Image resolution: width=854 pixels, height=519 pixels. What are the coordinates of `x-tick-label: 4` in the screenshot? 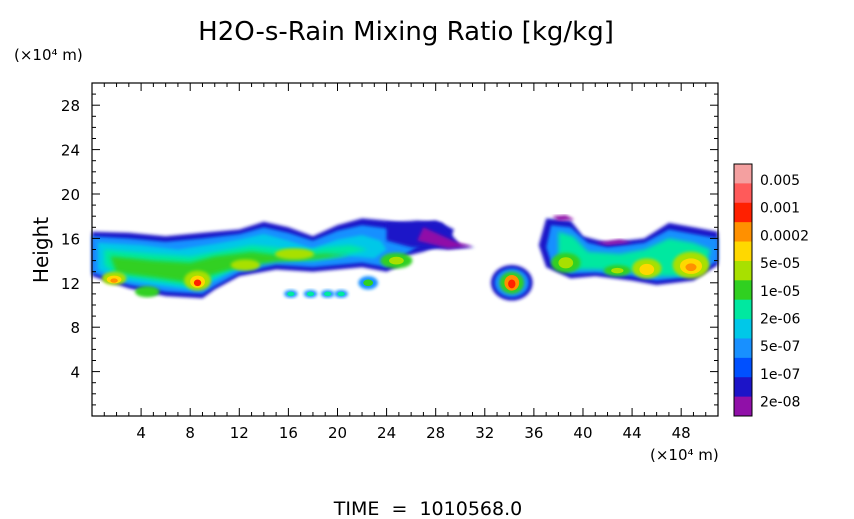 It's located at (141, 433).